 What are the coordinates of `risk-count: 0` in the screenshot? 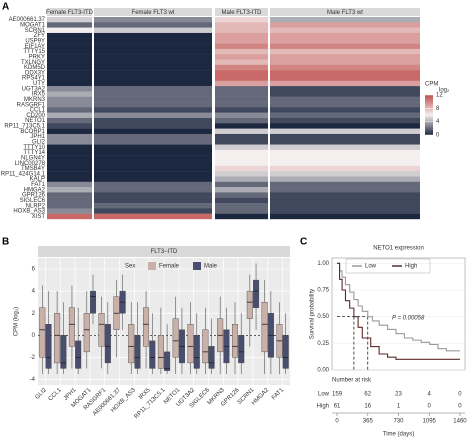 It's located at (430, 407).